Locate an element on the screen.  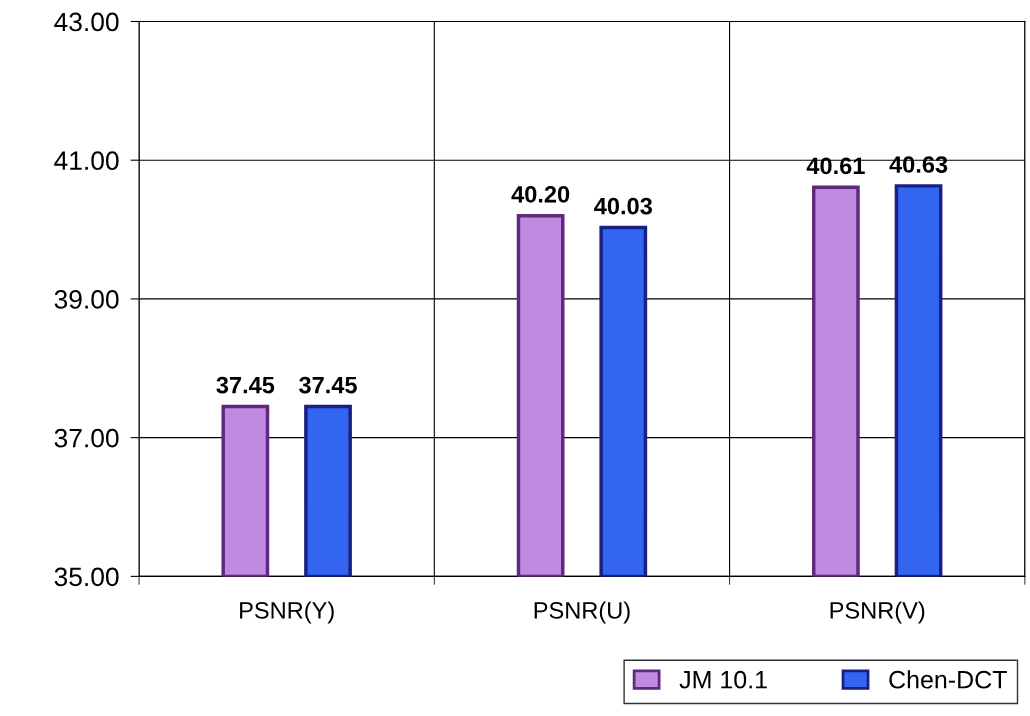
legend-label: JM 10.1 is located at coordinates (723, 679).